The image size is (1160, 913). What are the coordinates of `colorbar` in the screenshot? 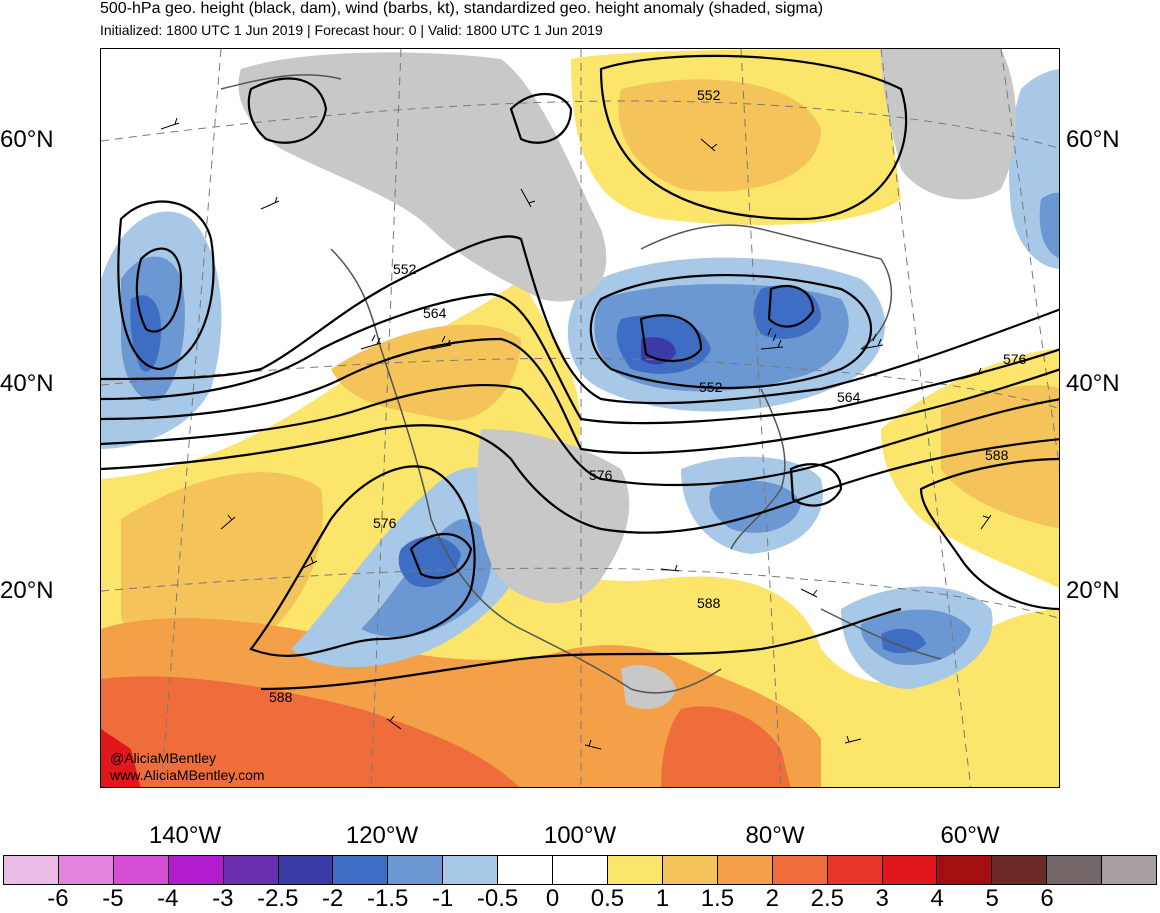 It's located at (580, 870).